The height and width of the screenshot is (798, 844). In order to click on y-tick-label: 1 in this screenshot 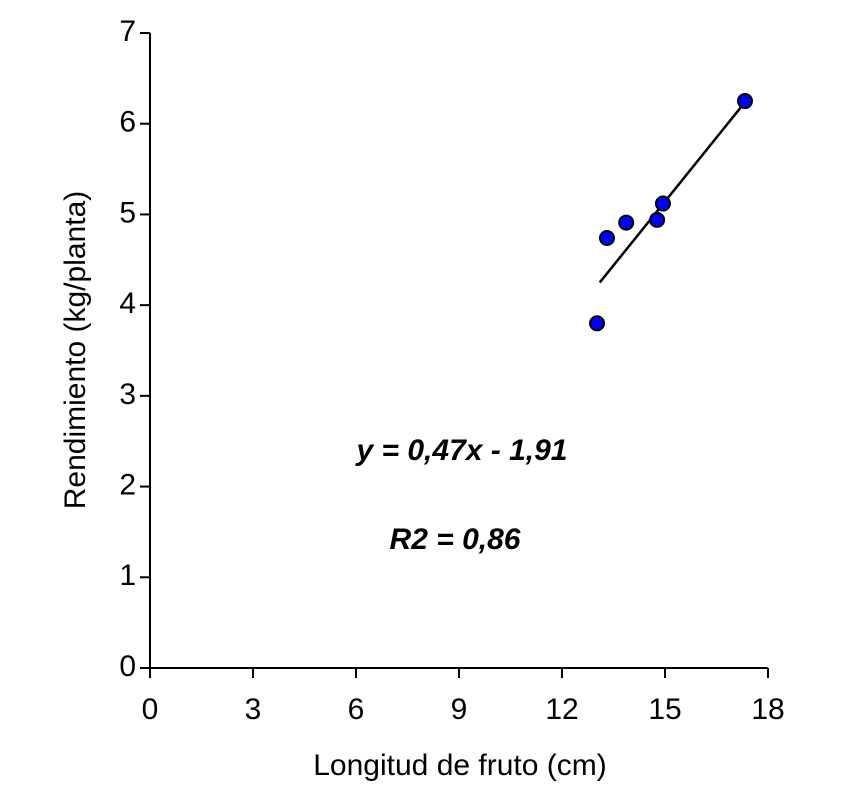, I will do `click(127, 575)`.